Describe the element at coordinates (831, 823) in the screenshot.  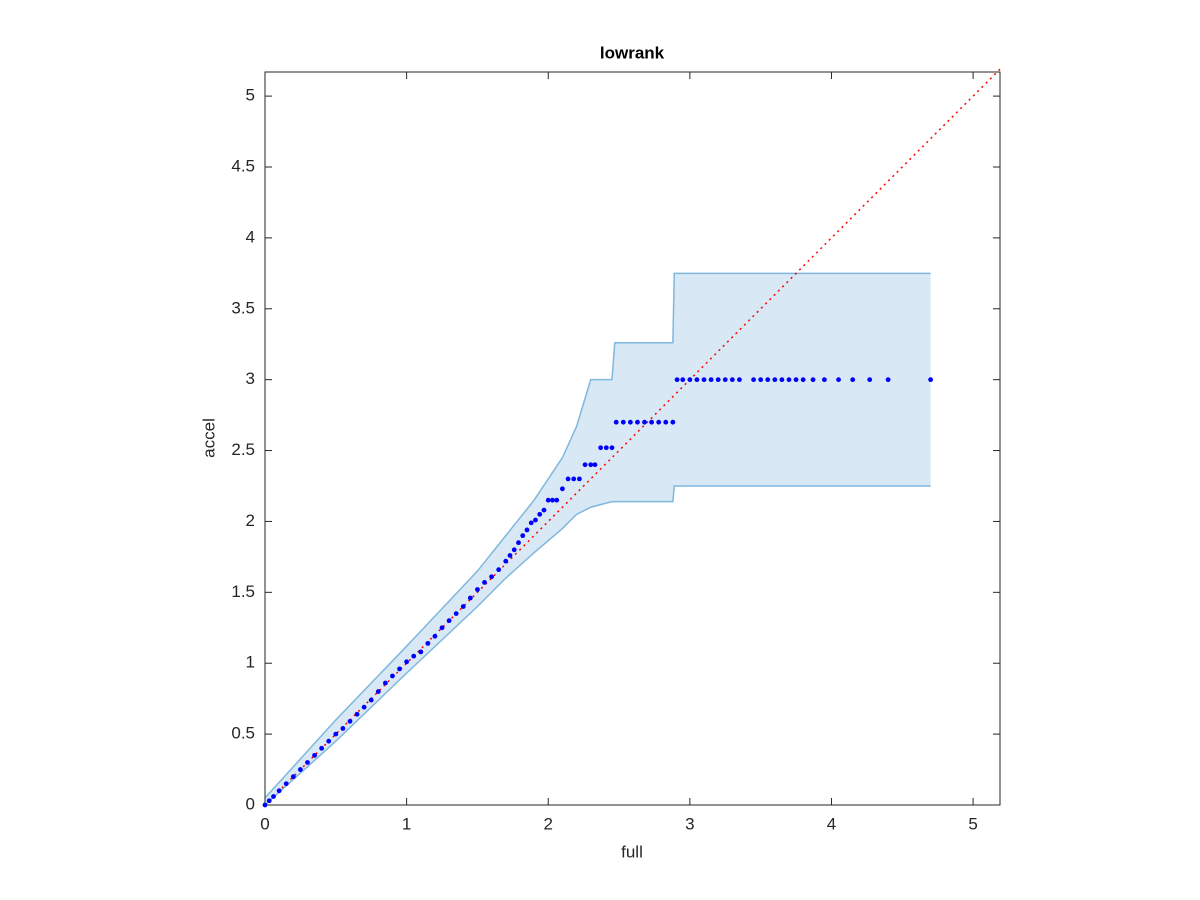
I see `x-tick-label: 4` at that location.